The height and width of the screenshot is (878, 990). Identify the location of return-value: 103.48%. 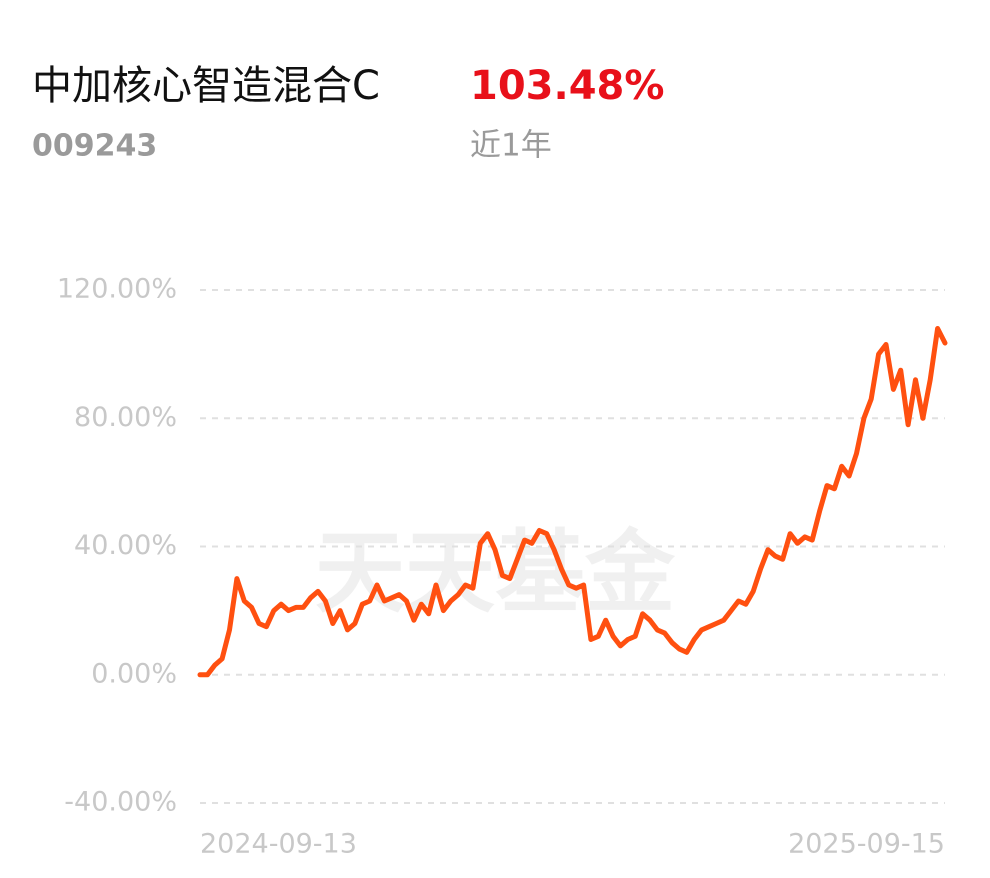
(567, 86).